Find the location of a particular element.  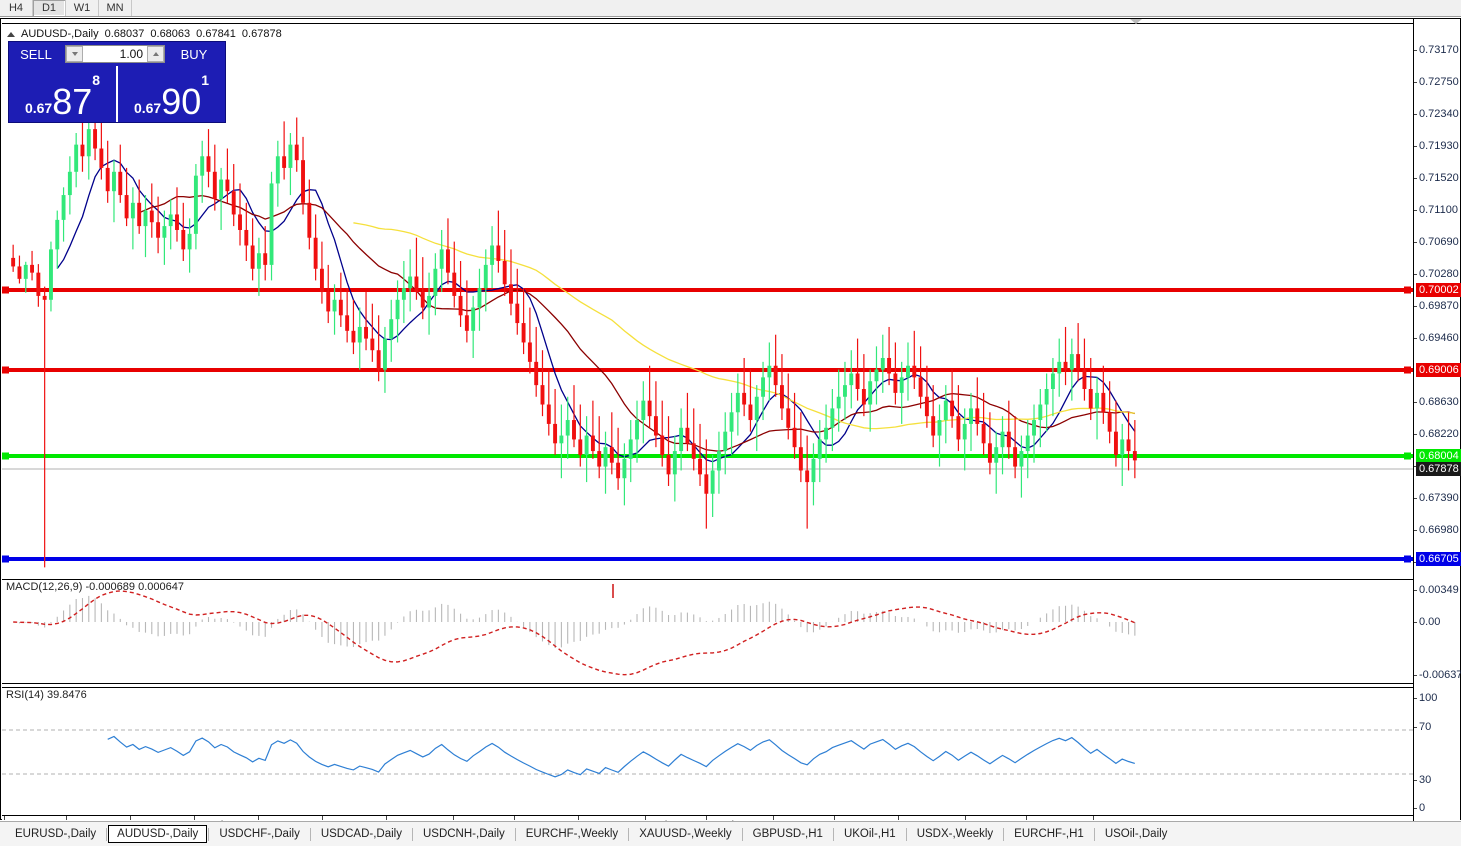

timeframe-button-mn: MN is located at coordinates (115, 8).